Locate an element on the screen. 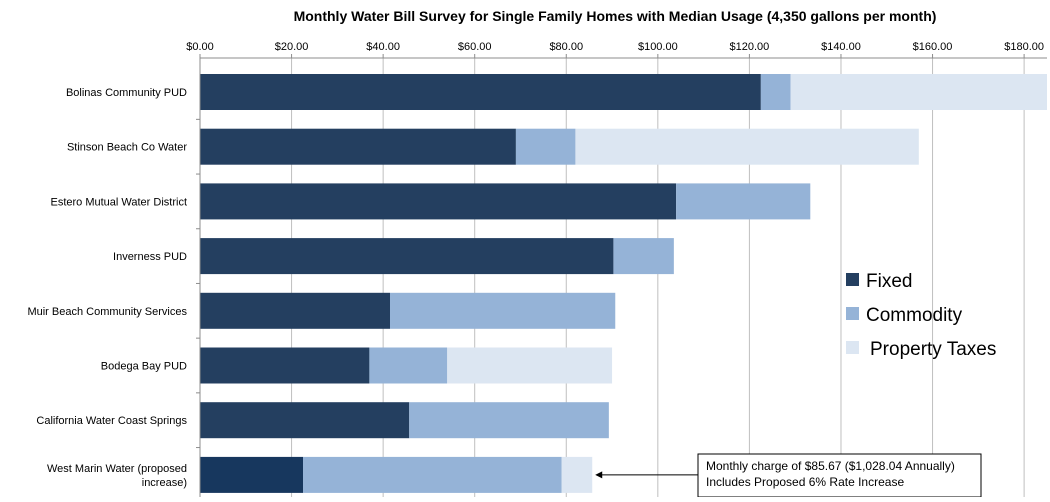 The height and width of the screenshot is (502, 1050). legend: Fixed Commodity Property Taxes is located at coordinates (921, 315).